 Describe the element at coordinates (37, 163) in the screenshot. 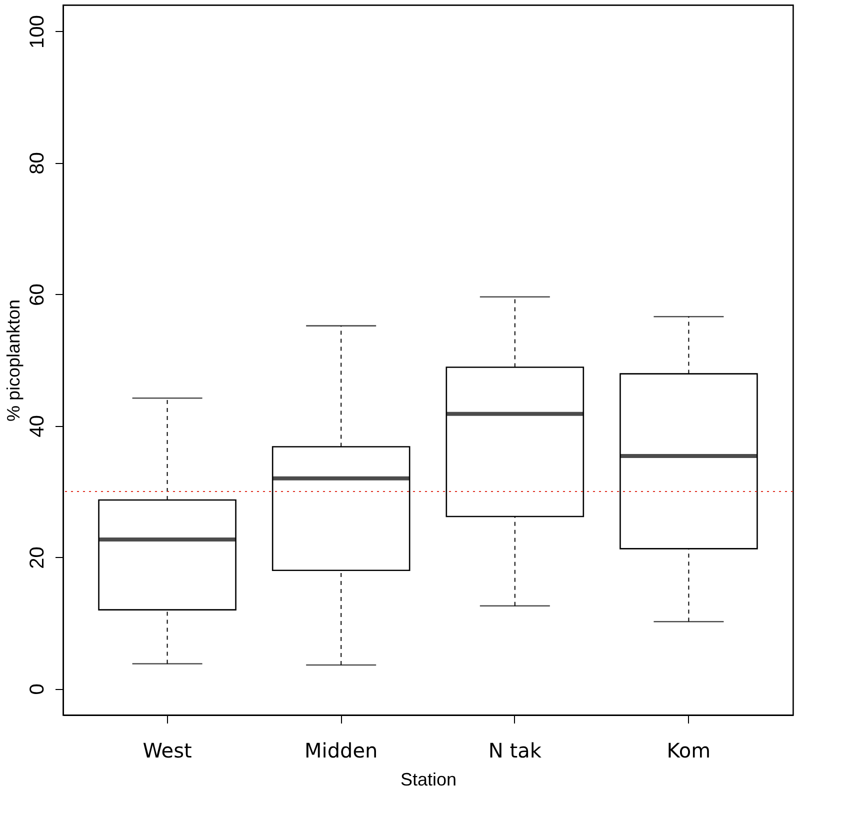

I see `y-tick-label: 80` at that location.